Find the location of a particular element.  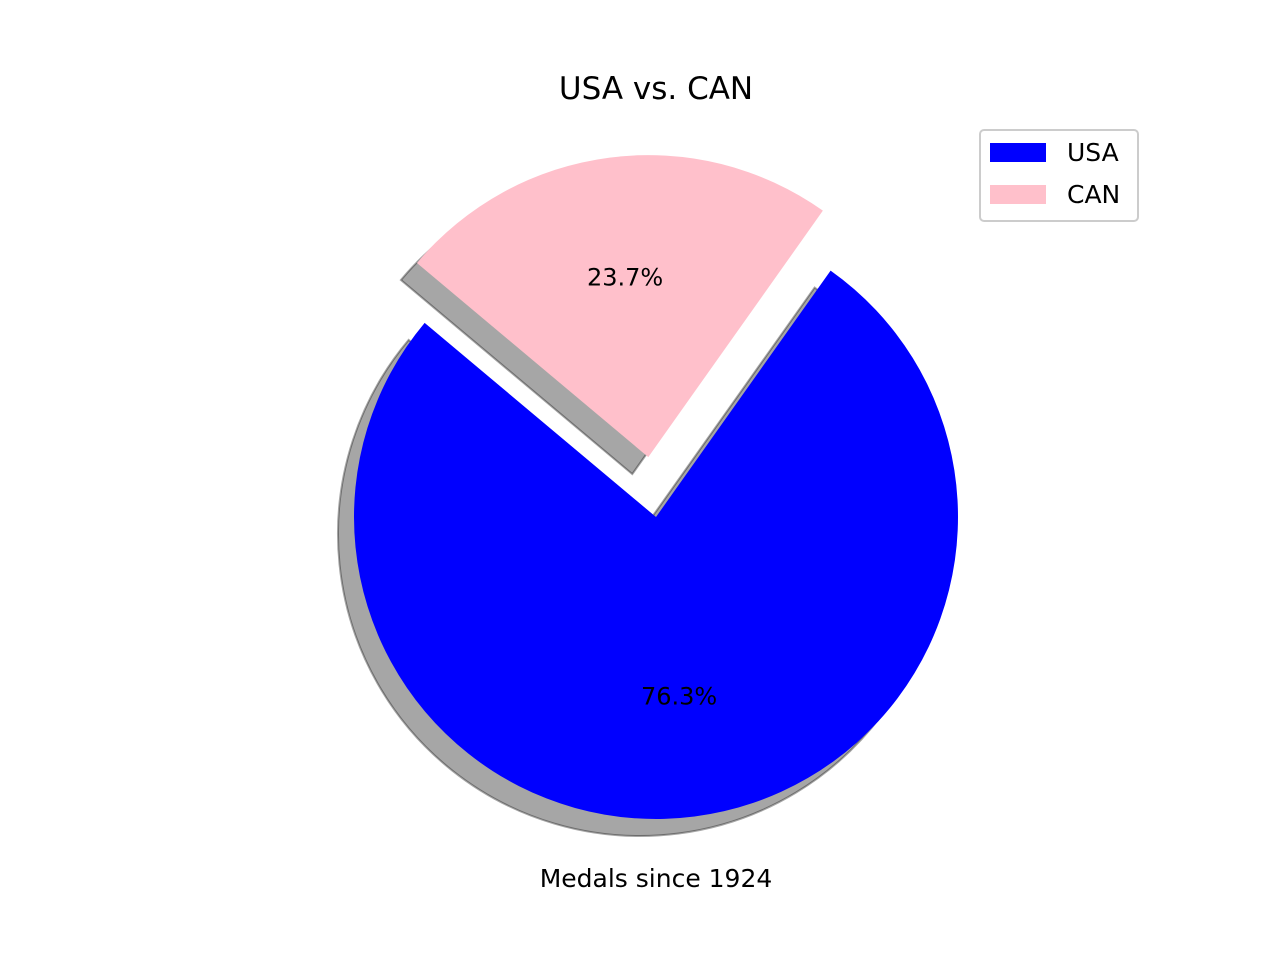

legend-label-usa: USA is located at coordinates (1093, 152).